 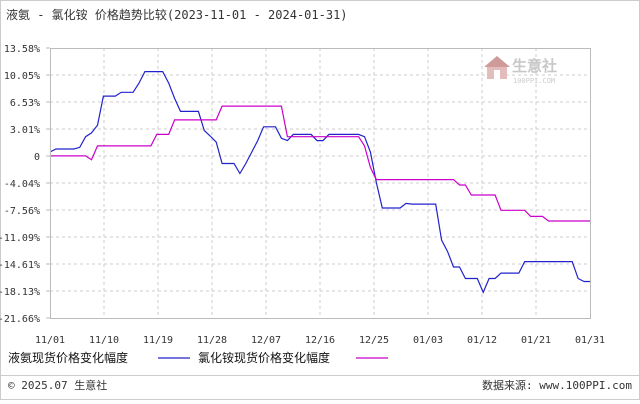 What do you see at coordinates (20, 292) in the screenshot?
I see `y-tick-label: -18.13%` at bounding box center [20, 292].